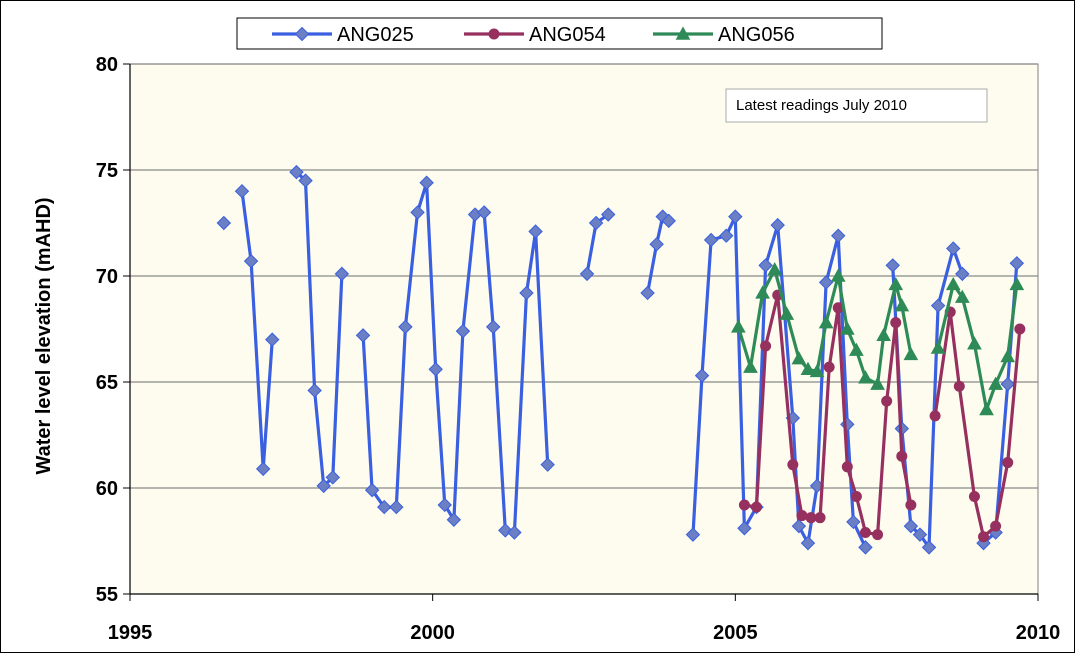 The width and height of the screenshot is (1075, 653). I want to click on legend-label-ang025: ANG025, so click(375, 35).